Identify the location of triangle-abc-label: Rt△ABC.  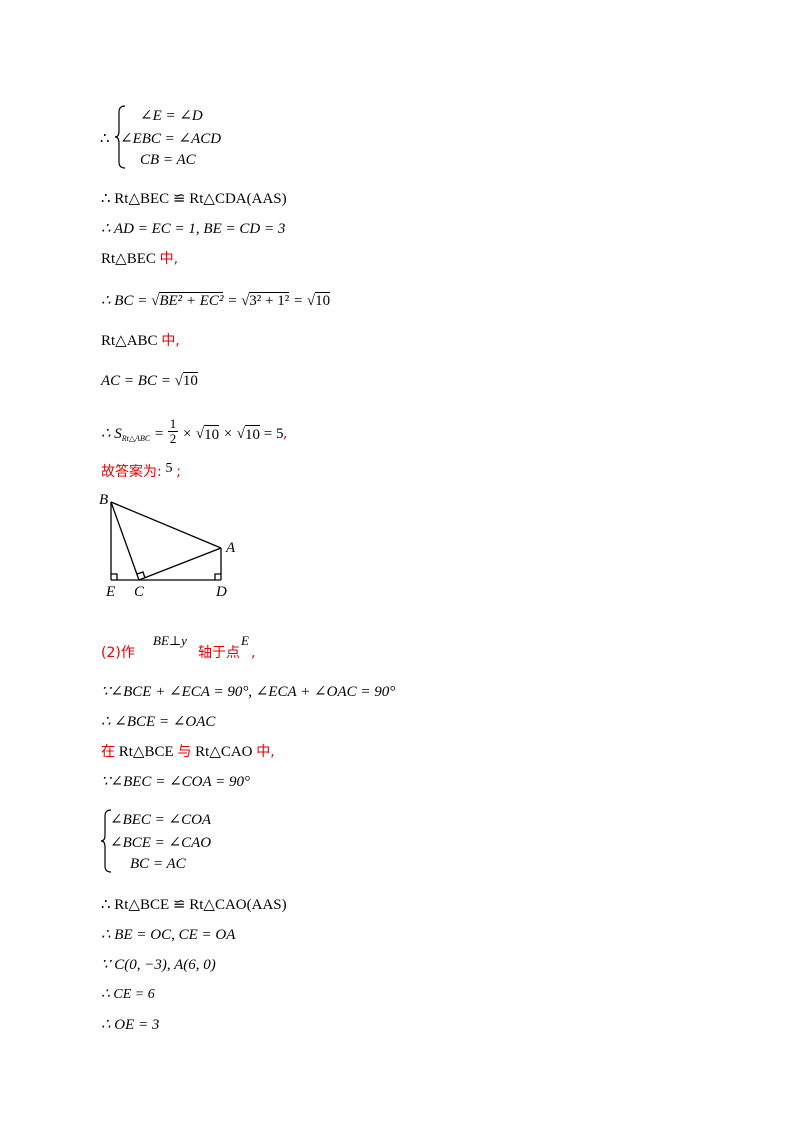
(129, 341).